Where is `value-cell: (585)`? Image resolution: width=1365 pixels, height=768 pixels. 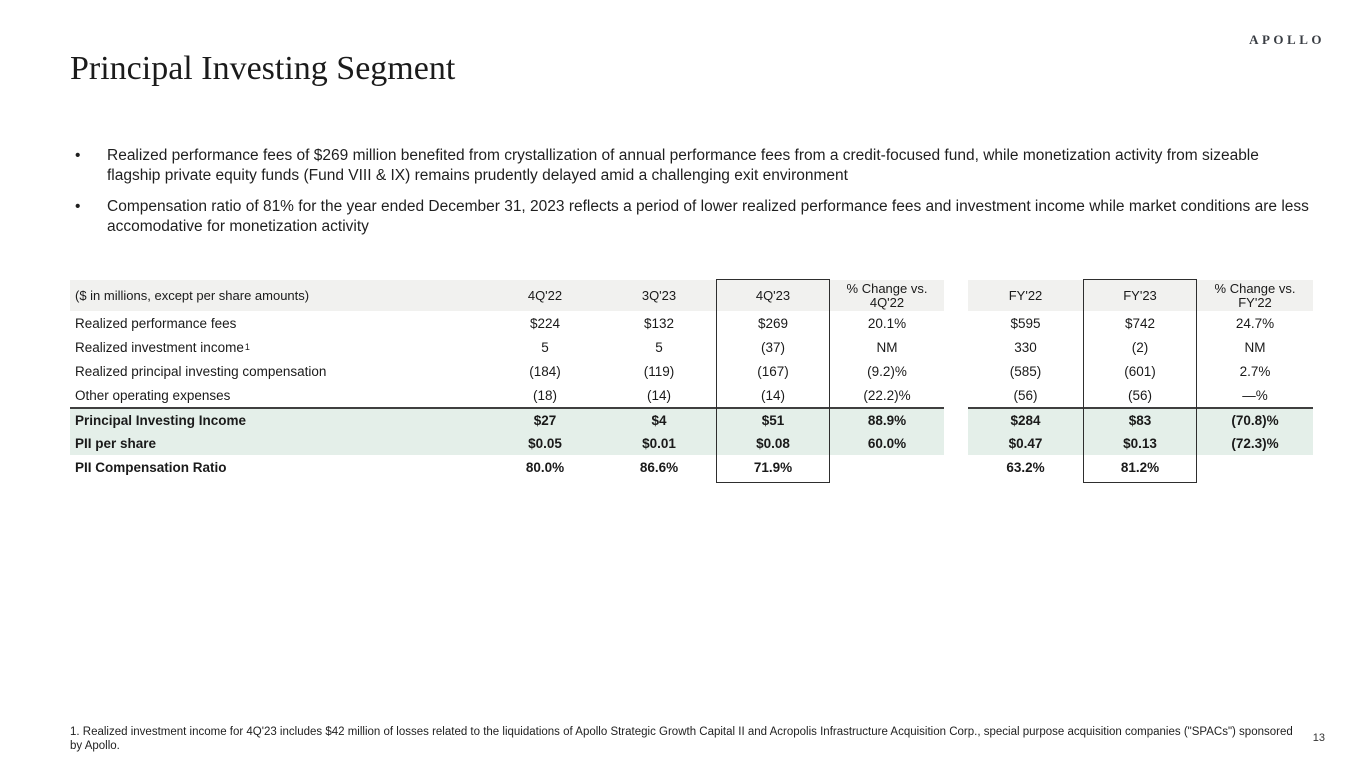 value-cell: (585) is located at coordinates (1025, 371).